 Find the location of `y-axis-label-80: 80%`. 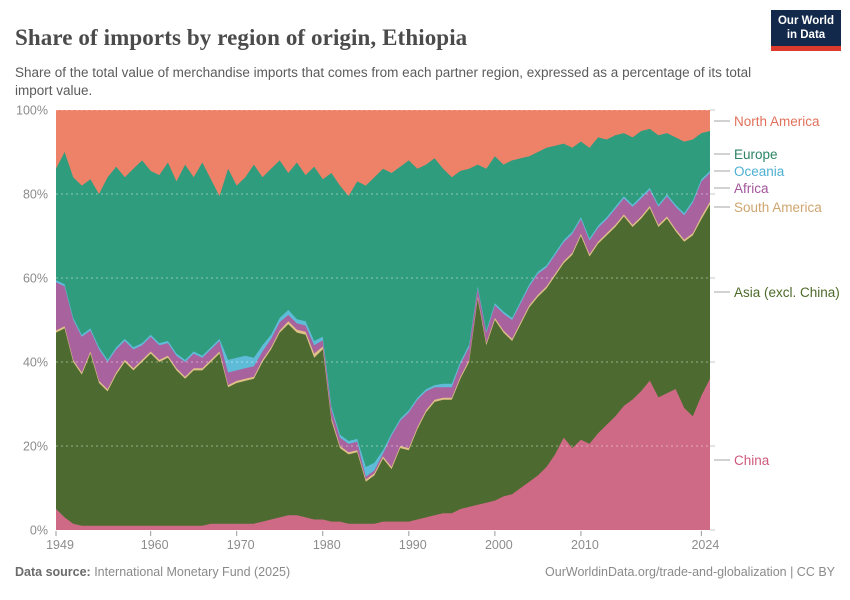

y-axis-label-80: 80% is located at coordinates (35, 195).